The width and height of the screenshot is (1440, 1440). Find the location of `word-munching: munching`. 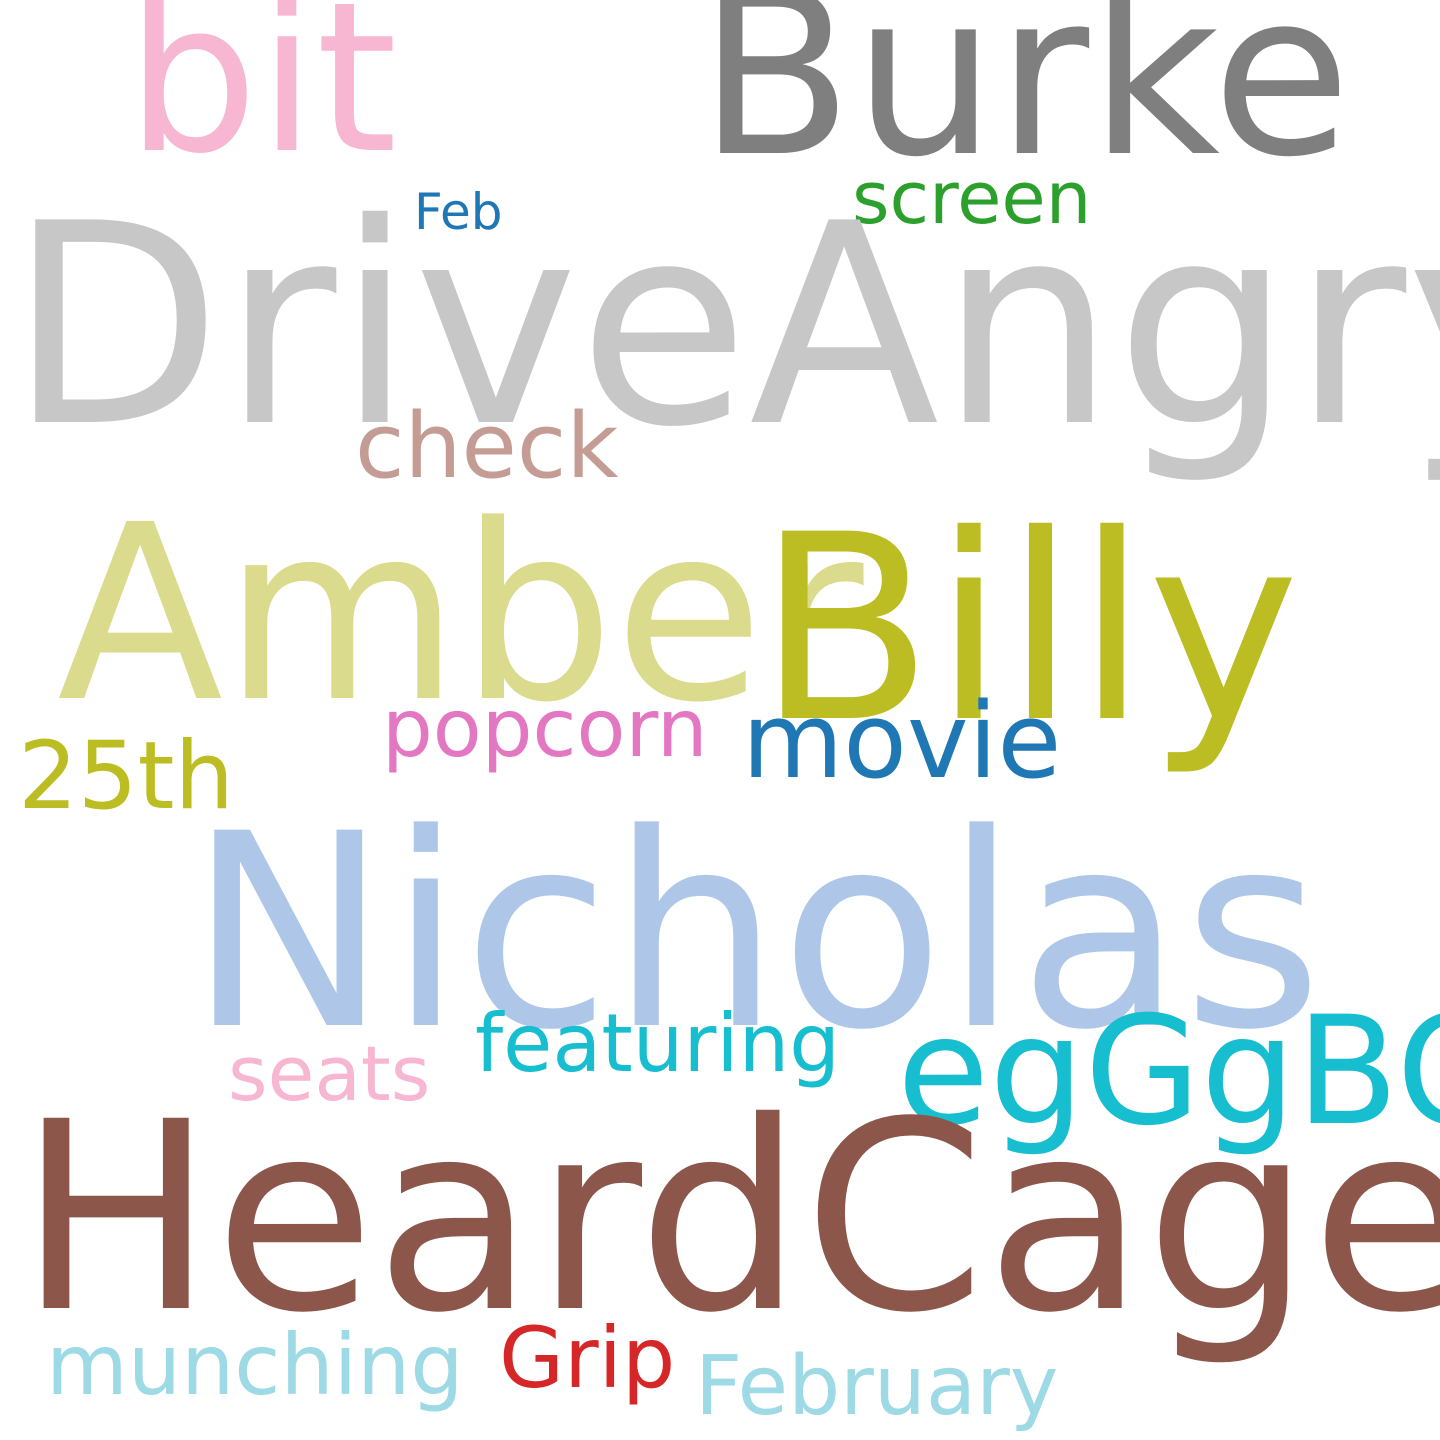

word-munching: munching is located at coordinates (255, 1365).